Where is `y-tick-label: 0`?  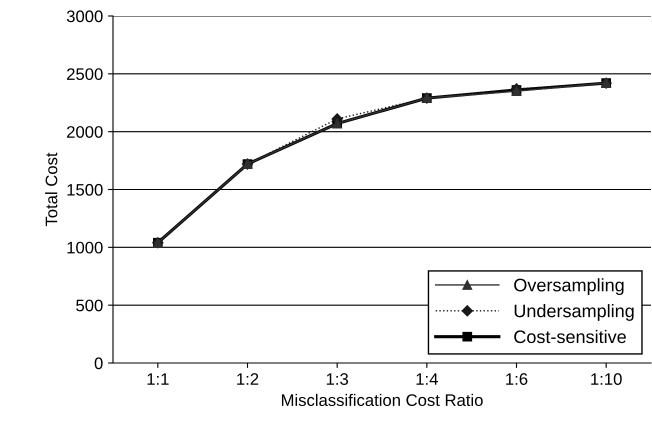
y-tick-label: 0 is located at coordinates (98, 363).